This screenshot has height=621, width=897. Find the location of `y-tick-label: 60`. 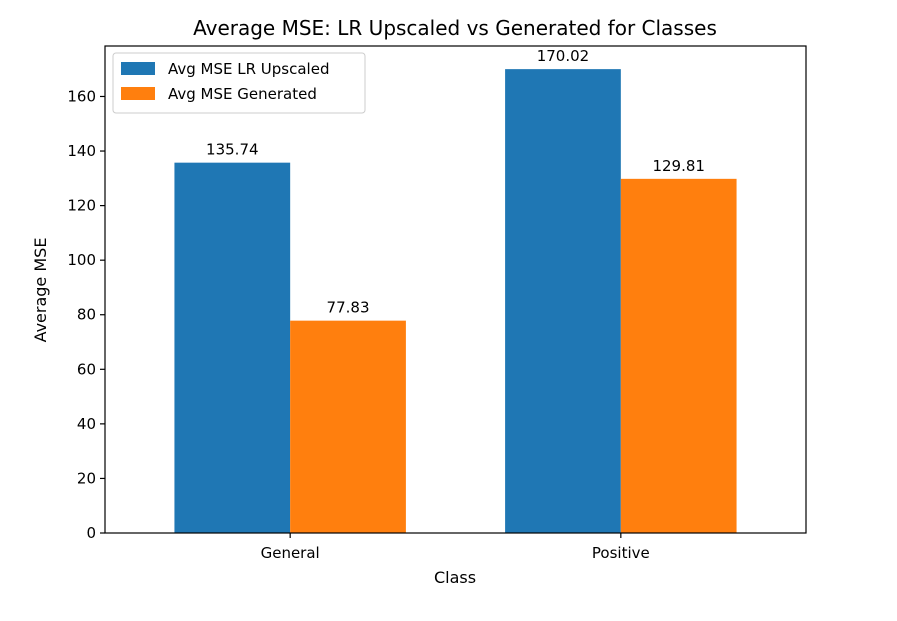

y-tick-label: 60 is located at coordinates (86, 369).